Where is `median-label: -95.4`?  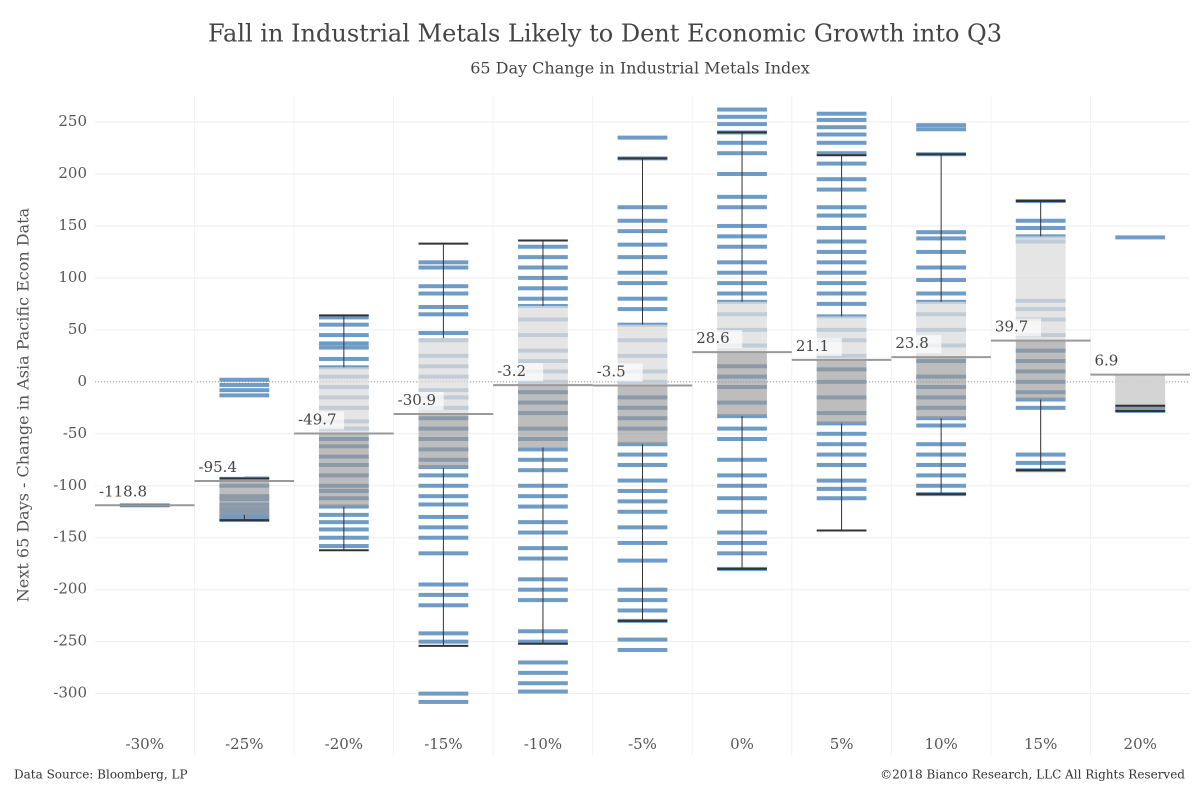 median-label: -95.4 is located at coordinates (218, 467).